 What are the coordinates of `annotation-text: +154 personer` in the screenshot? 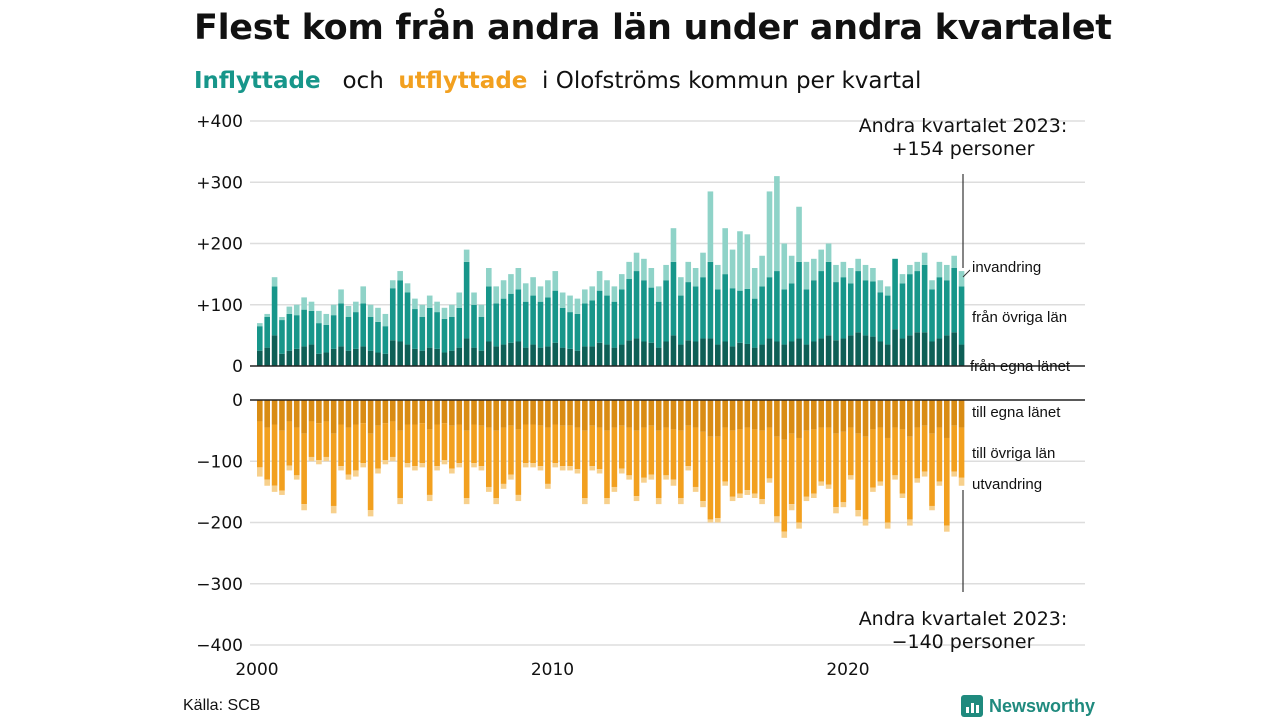 It's located at (963, 149).